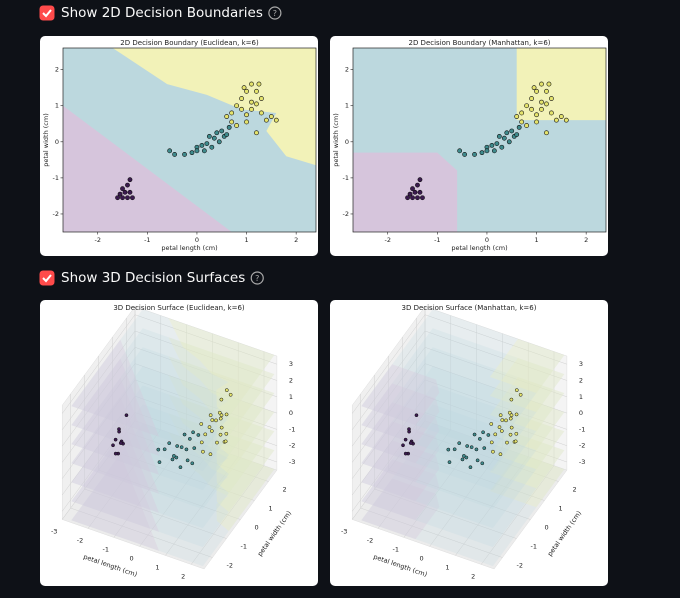 The height and width of the screenshot is (598, 680). I want to click on checkbox-row: Show 3D Decision Surfaces, so click(142, 278).